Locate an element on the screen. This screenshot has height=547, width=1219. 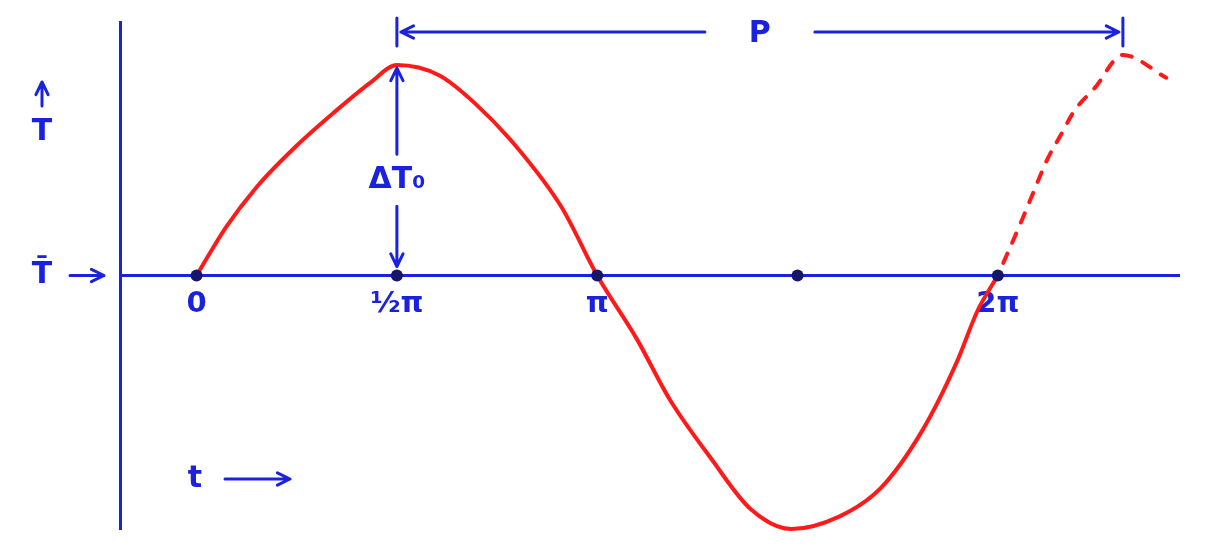
x-tick-label: 0 is located at coordinates (196, 302).